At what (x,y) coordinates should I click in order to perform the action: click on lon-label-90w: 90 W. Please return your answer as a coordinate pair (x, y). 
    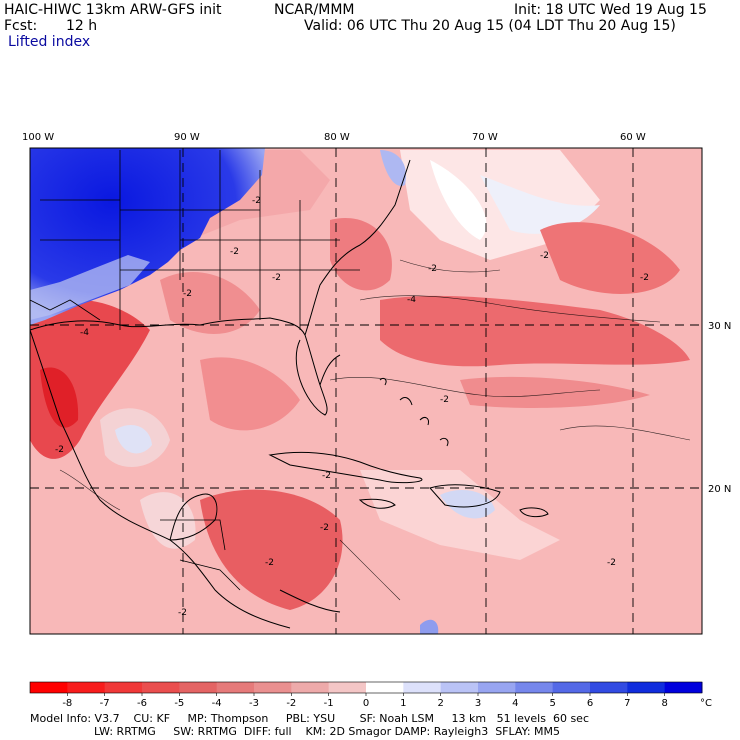
    Looking at the image, I should click on (187, 137).